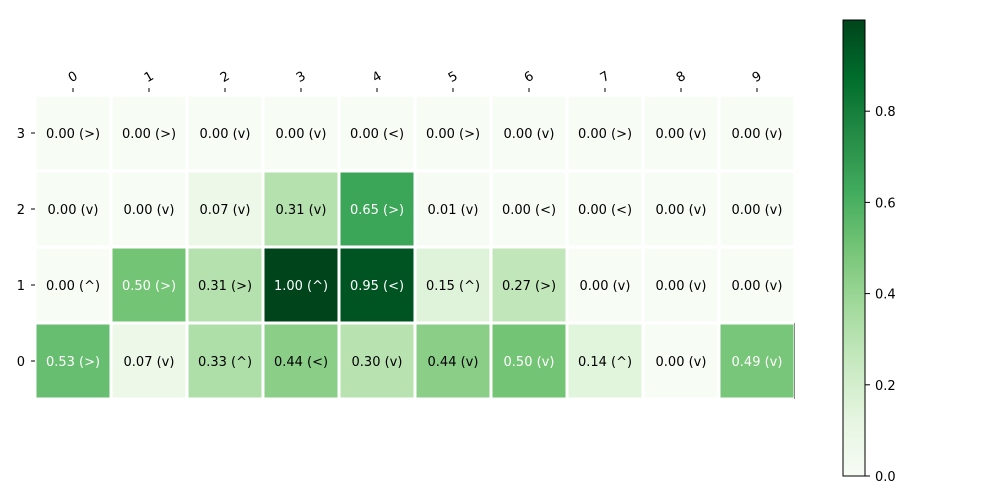 The width and height of the screenshot is (1000, 500). Describe the element at coordinates (453, 77) in the screenshot. I see `x-tick-label: 5` at that location.